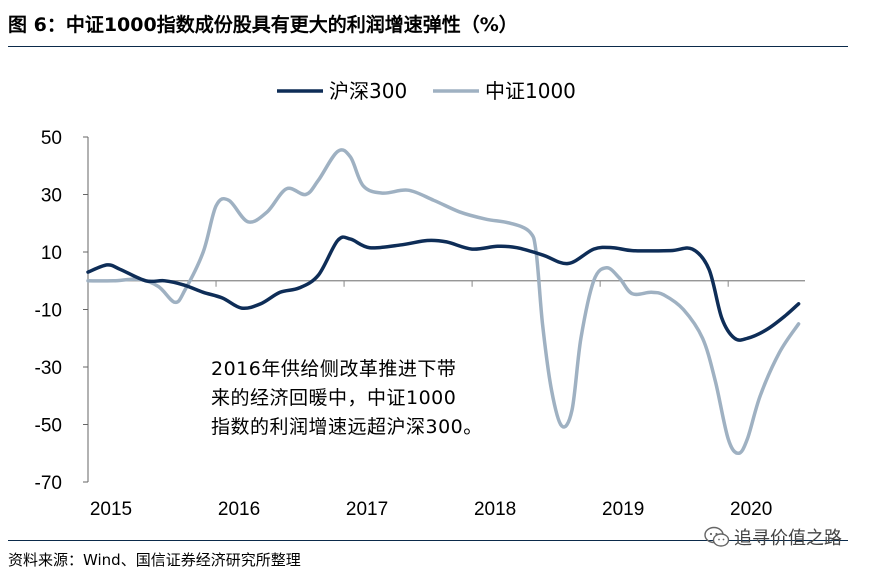  What do you see at coordinates (788, 538) in the screenshot?
I see `watermark-text: 追寻价值之路` at bounding box center [788, 538].